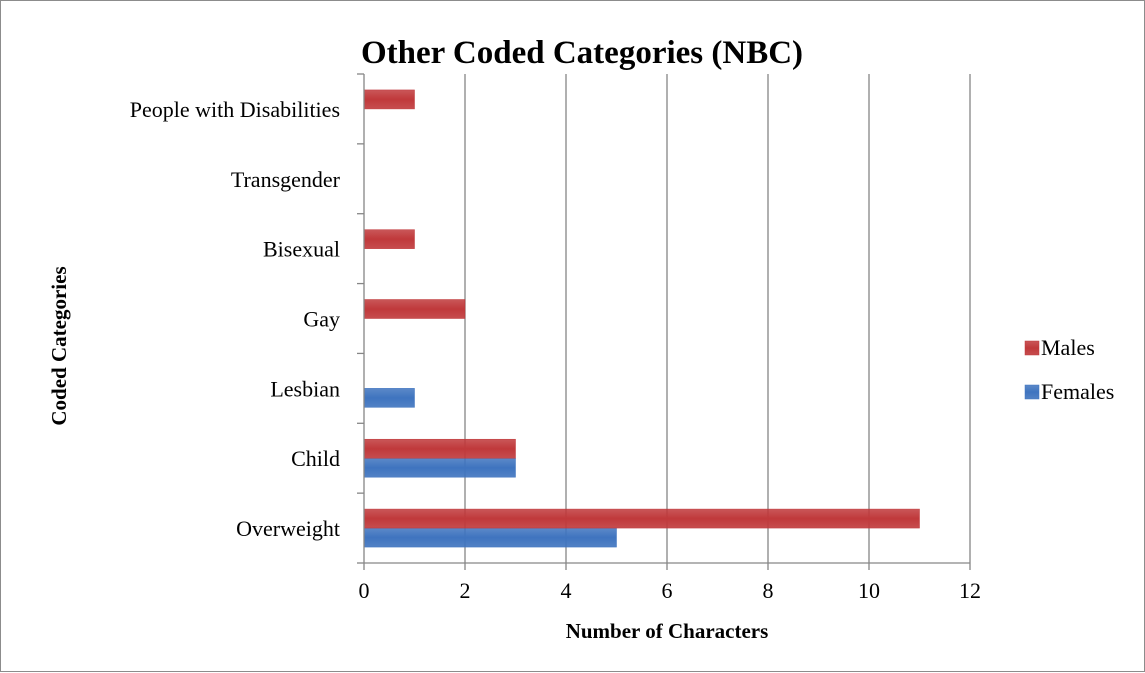  What do you see at coordinates (439, 448) in the screenshot?
I see `bar-males-child` at bounding box center [439, 448].